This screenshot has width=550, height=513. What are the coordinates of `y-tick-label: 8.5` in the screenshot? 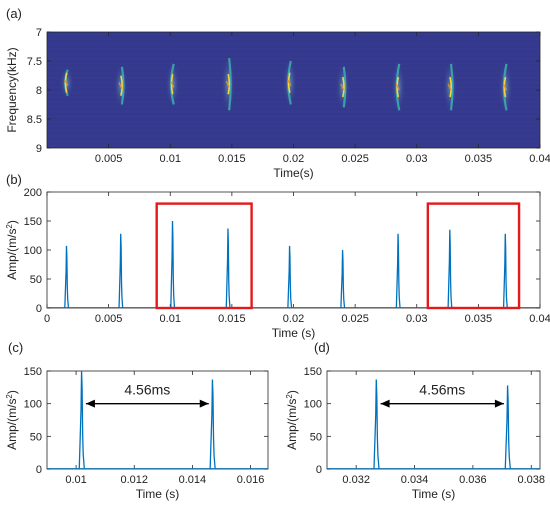 It's located at (34, 120).